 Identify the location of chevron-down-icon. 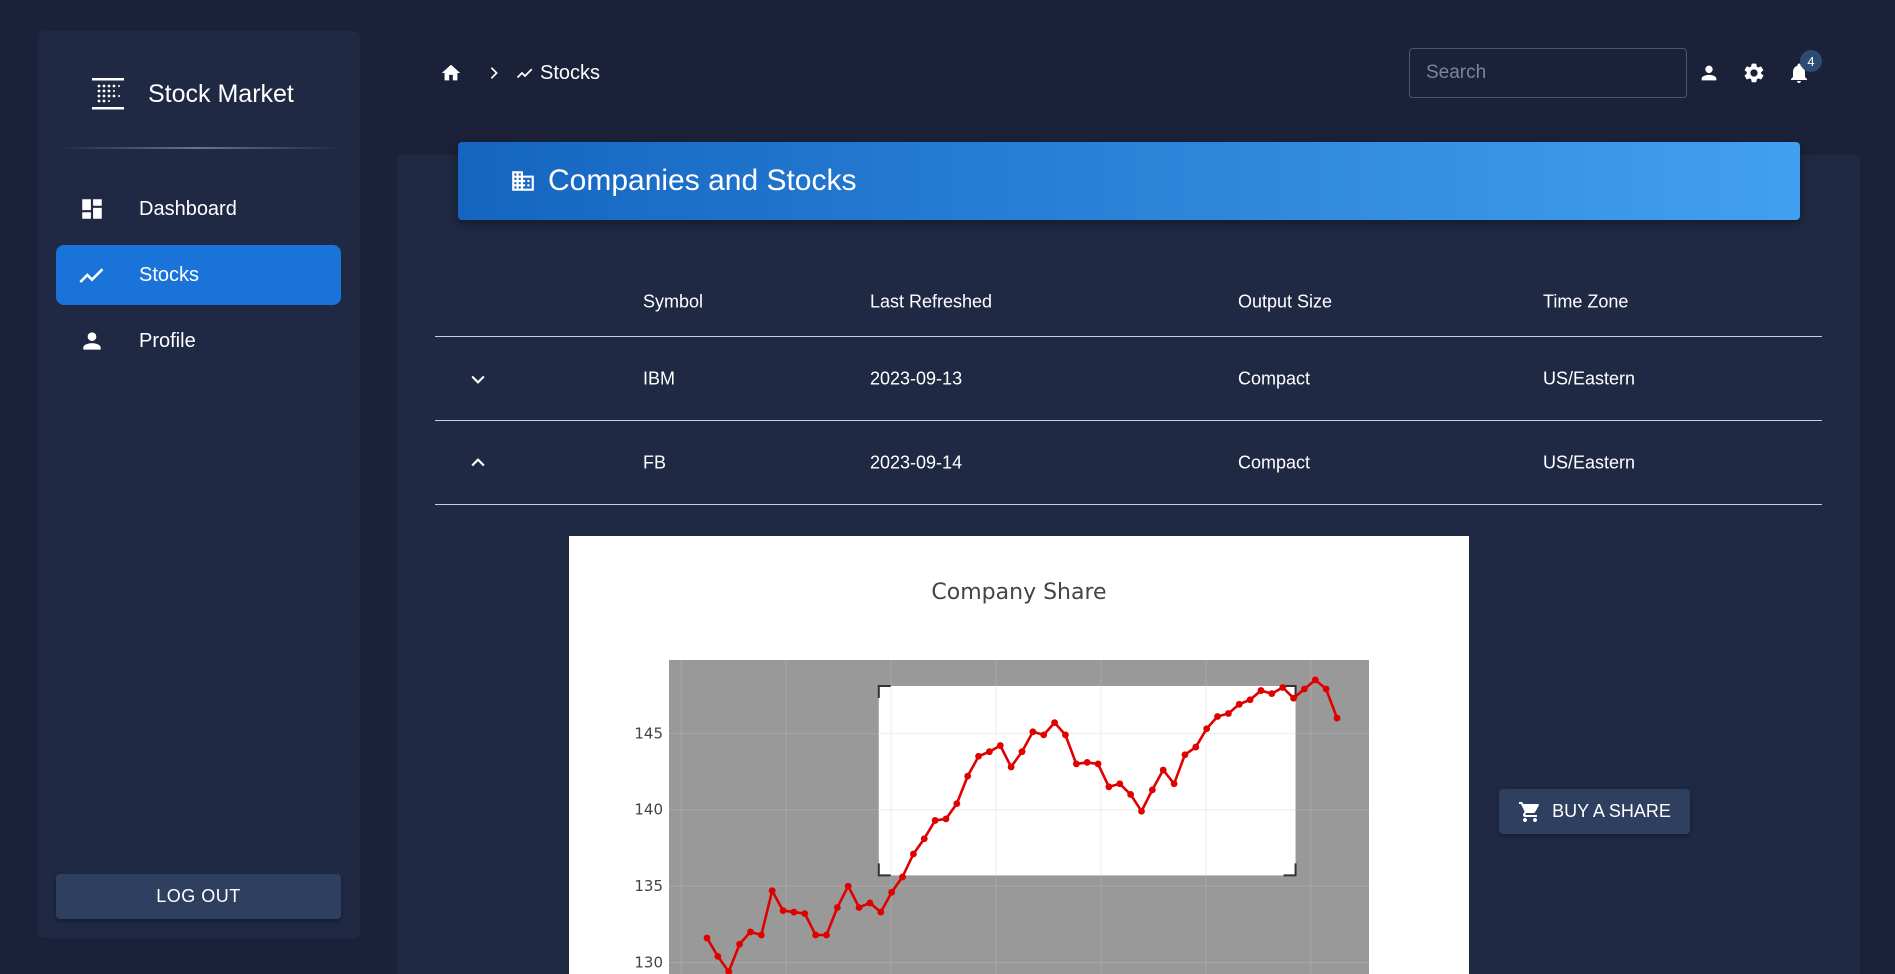
(478, 379).